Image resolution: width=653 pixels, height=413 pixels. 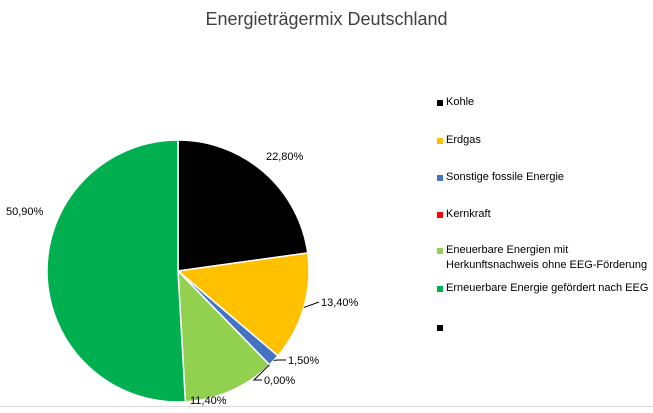 I want to click on legend-label: Erneuerbare Energie gefördert nach EEG, so click(x=547, y=288).